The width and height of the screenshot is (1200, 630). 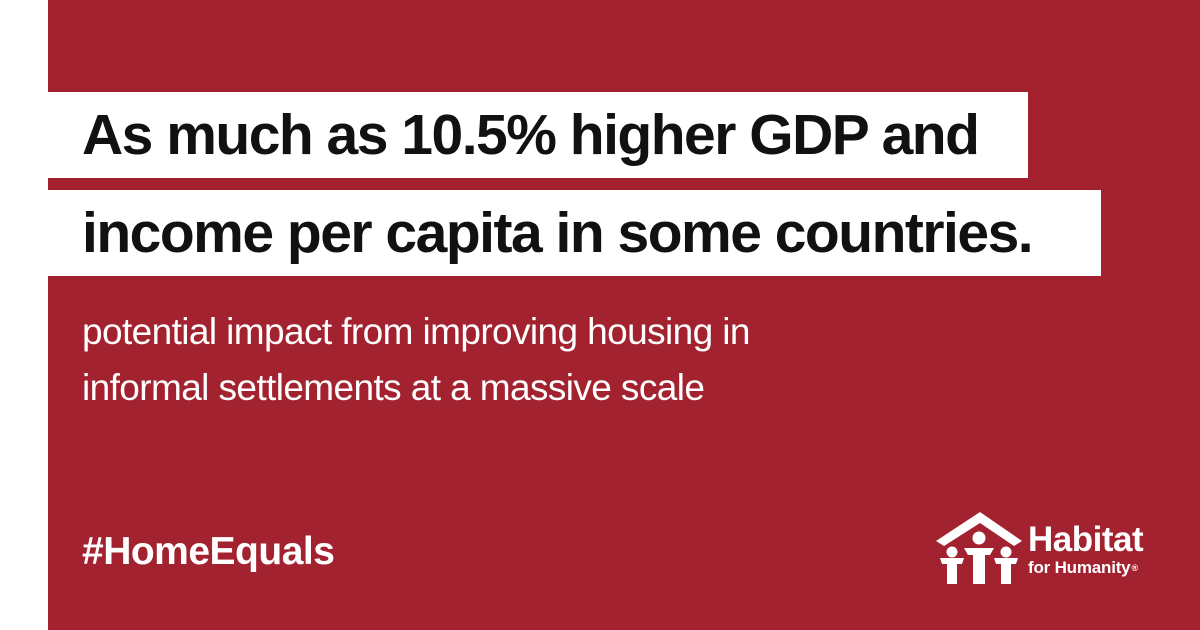 I want to click on headline-bar-2: income per capita in some countries., so click(x=574, y=233).